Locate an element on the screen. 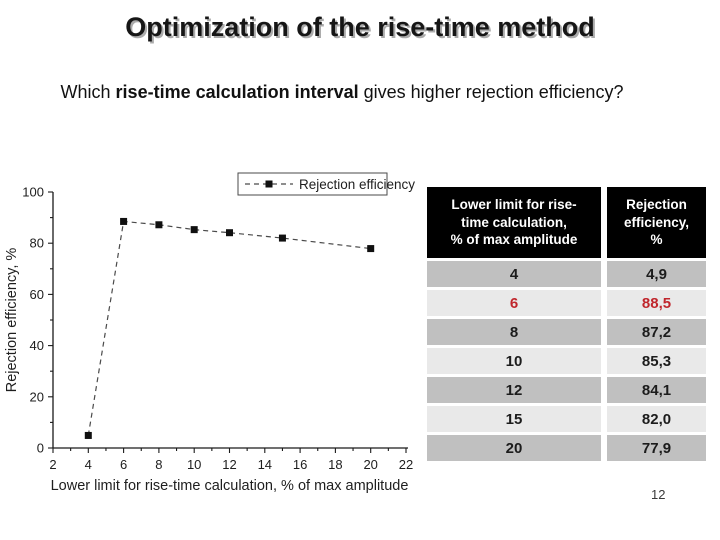 The height and width of the screenshot is (540, 720). y-tick-label: 100 is located at coordinates (33, 192).